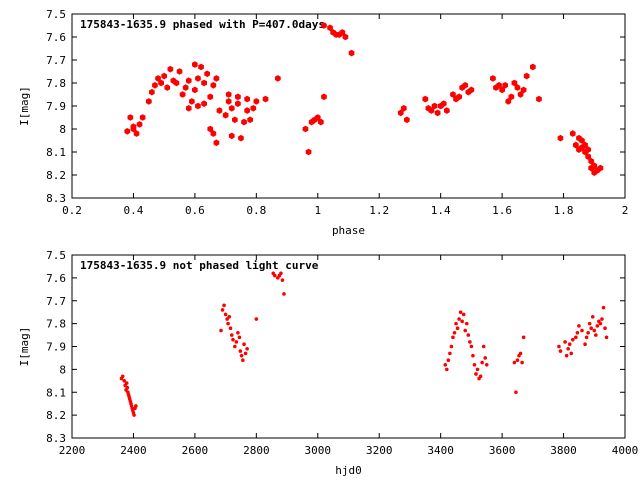  Describe the element at coordinates (56, 60) in the screenshot. I see `phased-y-tick-label: 7.7` at that location.